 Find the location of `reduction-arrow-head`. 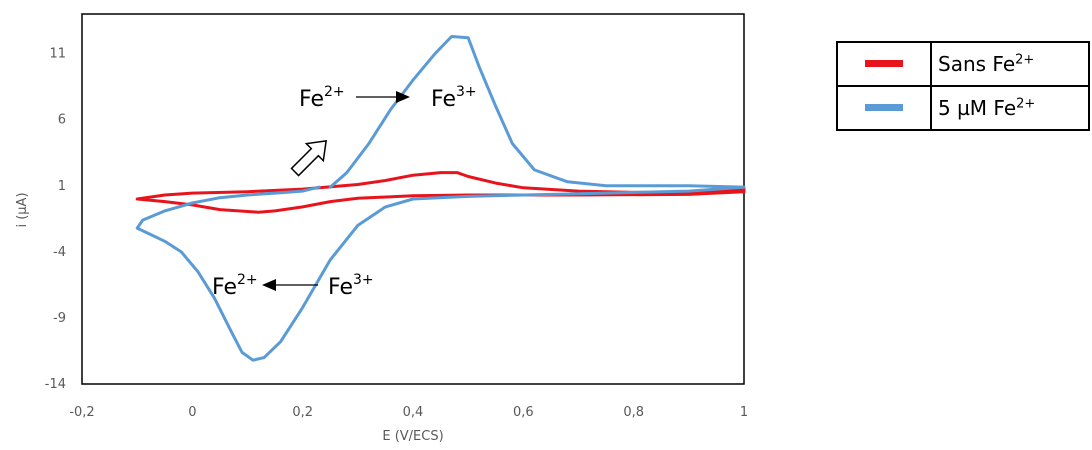

reduction-arrow-head is located at coordinates (269, 285).